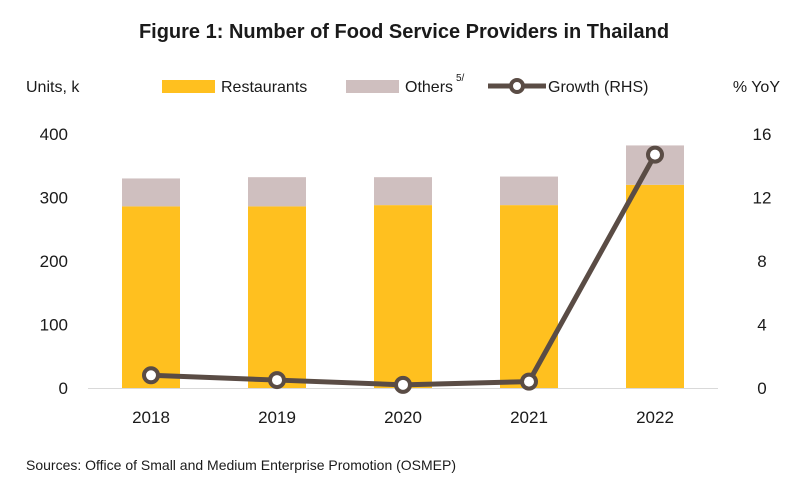 The width and height of the screenshot is (807, 484). I want to click on x-axis-tick-label: 2020, so click(403, 417).